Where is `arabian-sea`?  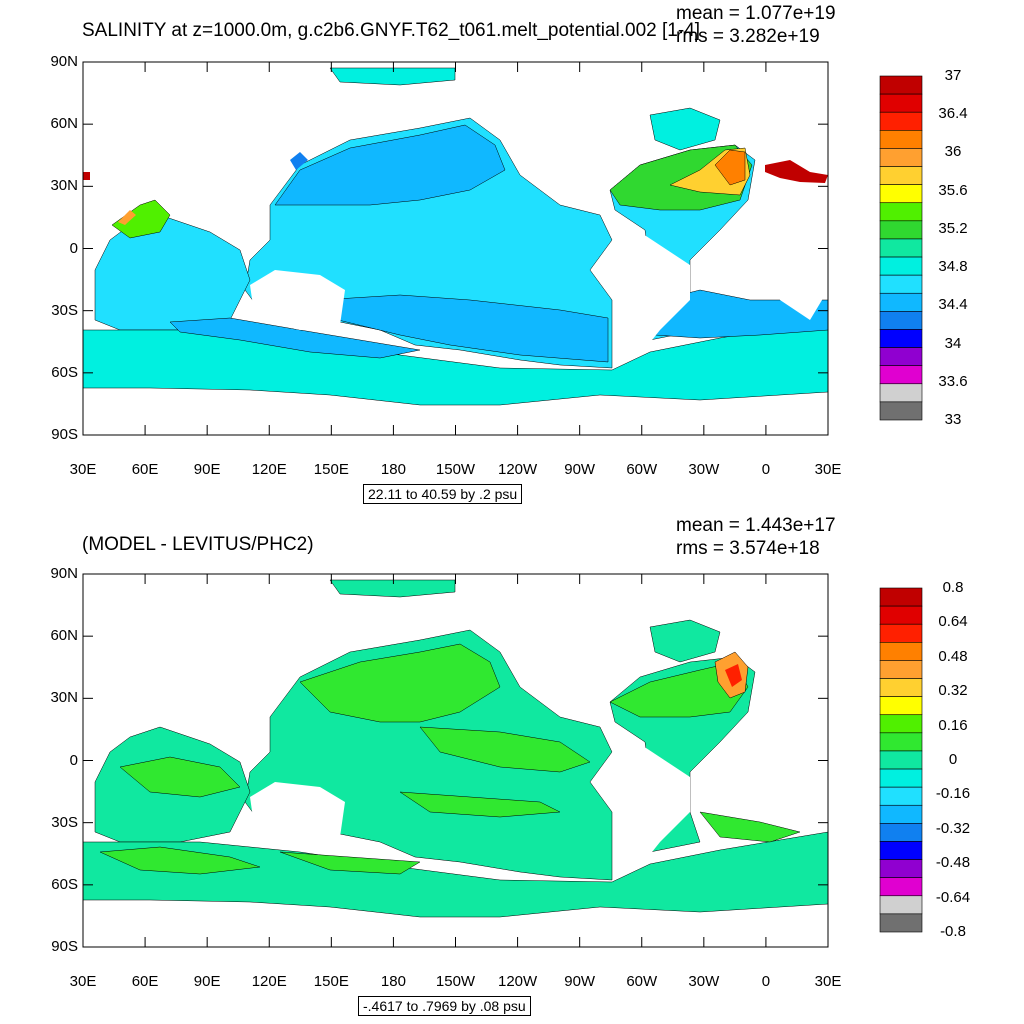
arabian-sea is located at coordinates (141, 219).